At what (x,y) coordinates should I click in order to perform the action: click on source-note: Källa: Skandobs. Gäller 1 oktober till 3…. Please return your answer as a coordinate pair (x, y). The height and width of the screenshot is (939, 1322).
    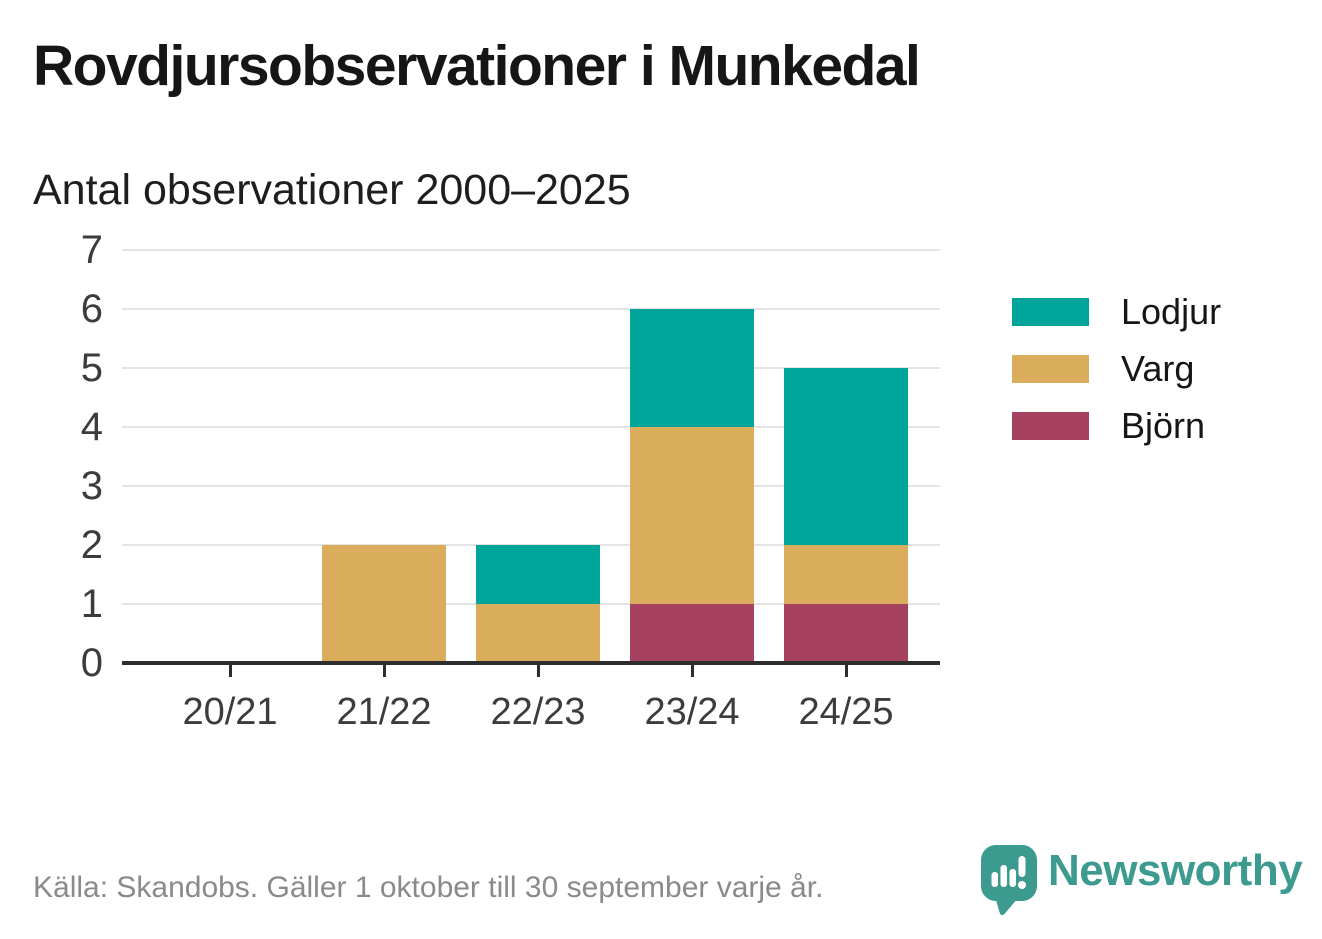
    Looking at the image, I should click on (428, 887).